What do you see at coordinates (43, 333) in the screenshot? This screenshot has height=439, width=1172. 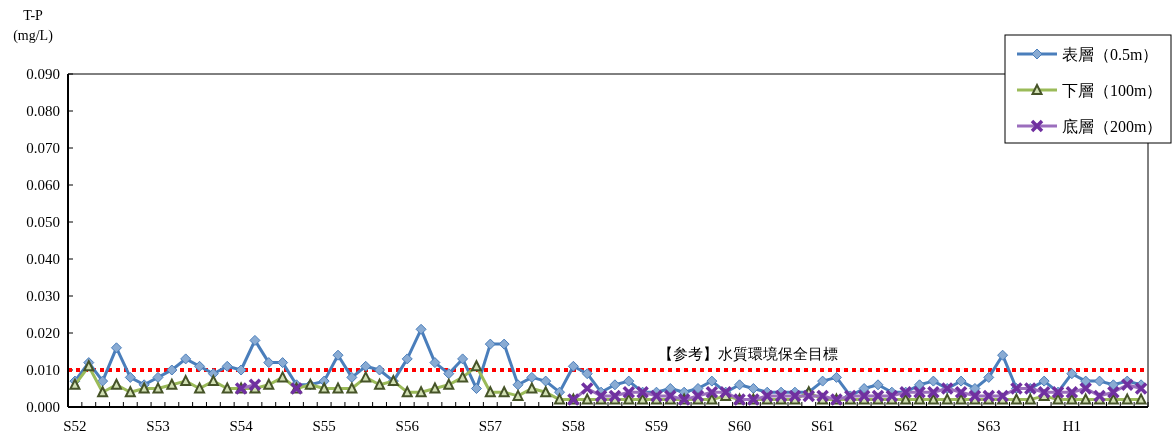 I see `y-tick-label: 0.020` at bounding box center [43, 333].